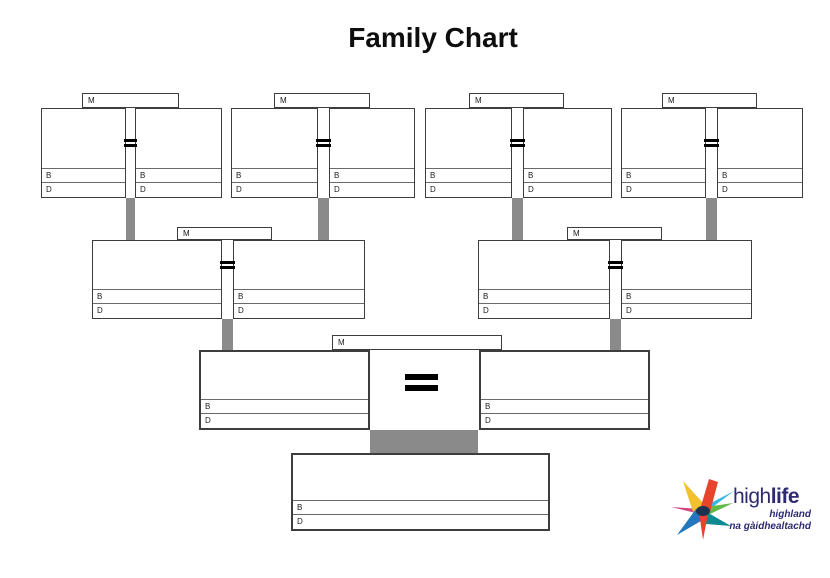  Describe the element at coordinates (299, 279) in the screenshot. I see `person-box-paternal-grandmother: B D` at that location.